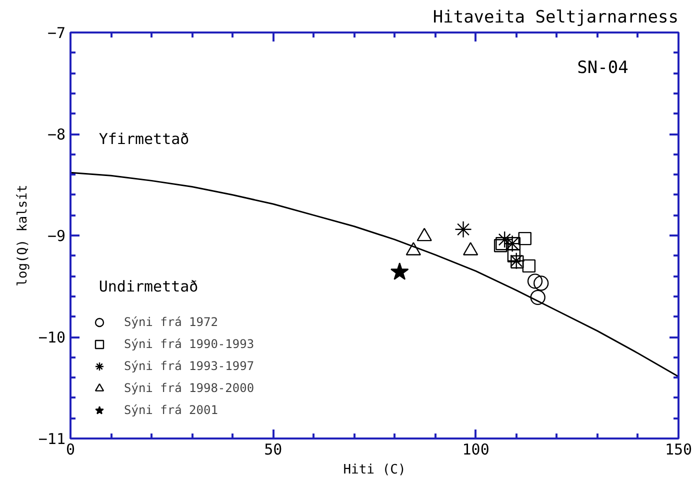 This screenshot has width=693, height=484. What do you see at coordinates (52, 439) in the screenshot?
I see `y-tick-label: −11` at bounding box center [52, 439].